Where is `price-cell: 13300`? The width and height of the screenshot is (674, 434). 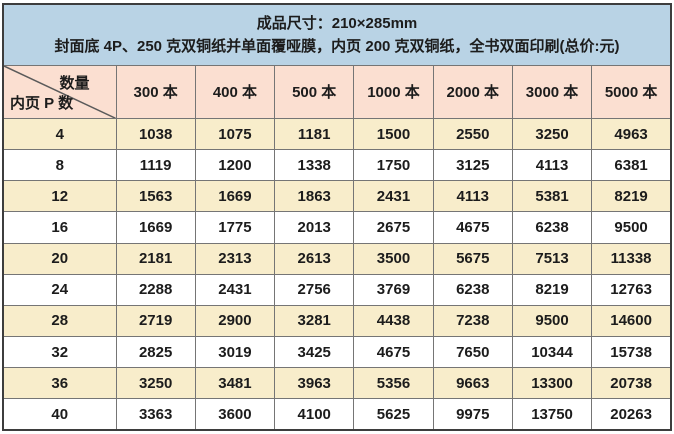
price-cell: 13300 is located at coordinates (552, 383).